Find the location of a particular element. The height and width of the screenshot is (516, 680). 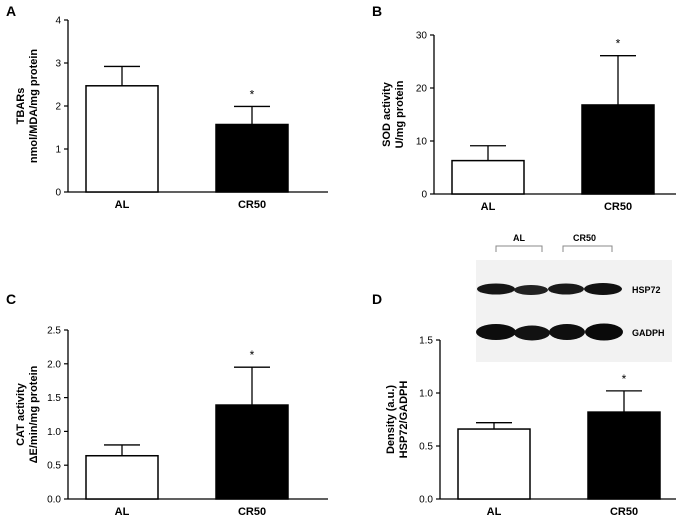

y-tick-label: 30 is located at coordinates (422, 36).